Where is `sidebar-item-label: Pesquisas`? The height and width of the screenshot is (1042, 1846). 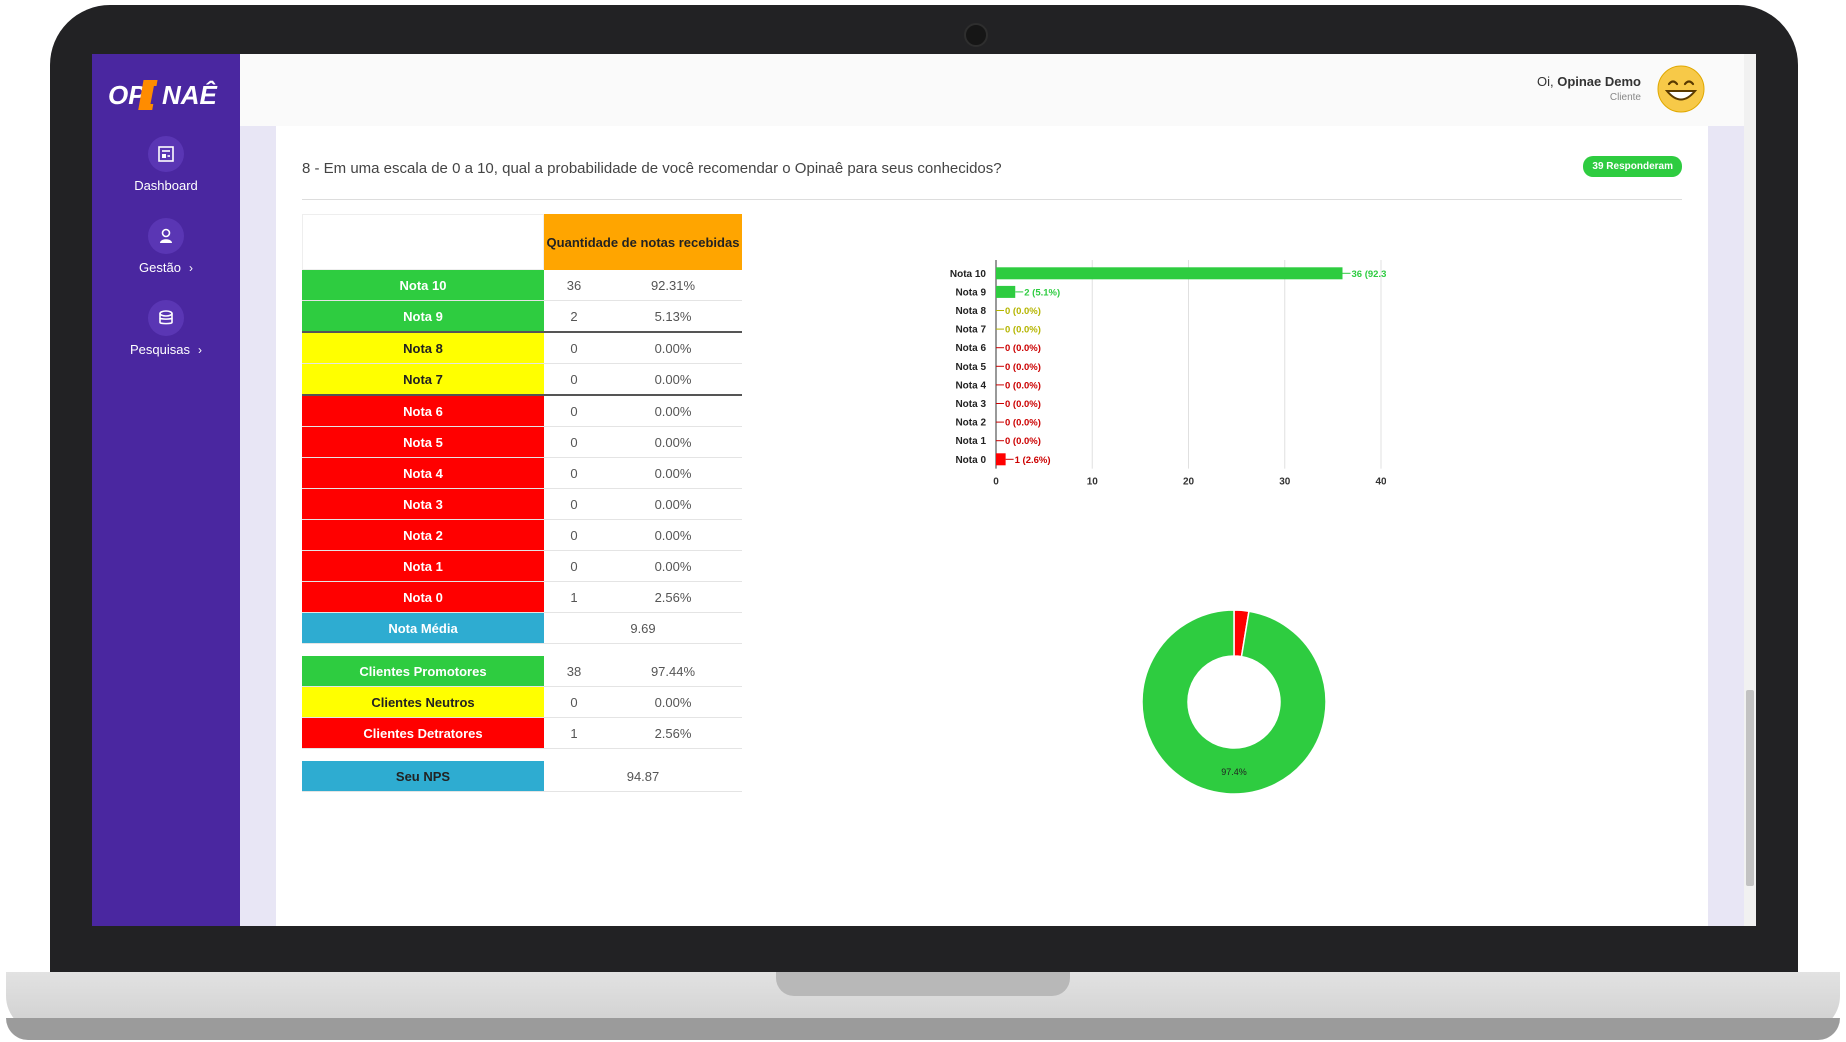 sidebar-item-label: Pesquisas is located at coordinates (160, 349).